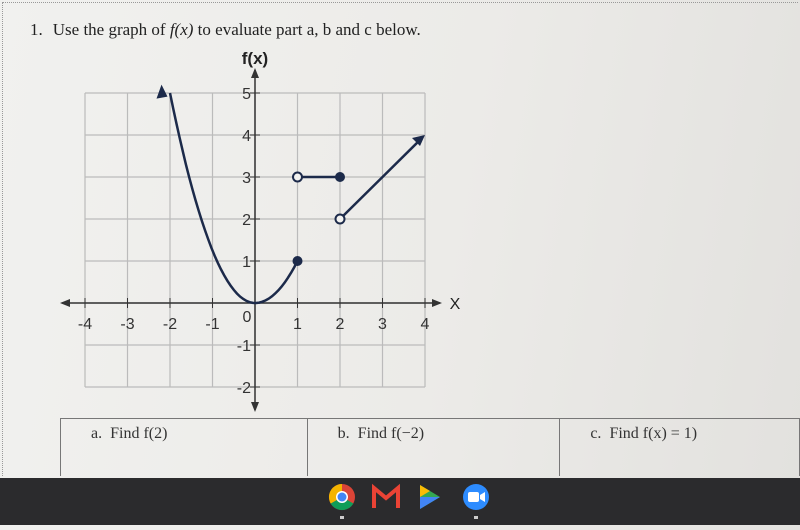 Image resolution: width=800 pixels, height=530 pixels. Describe the element at coordinates (596, 433) in the screenshot. I see `part-letter: c.` at that location.